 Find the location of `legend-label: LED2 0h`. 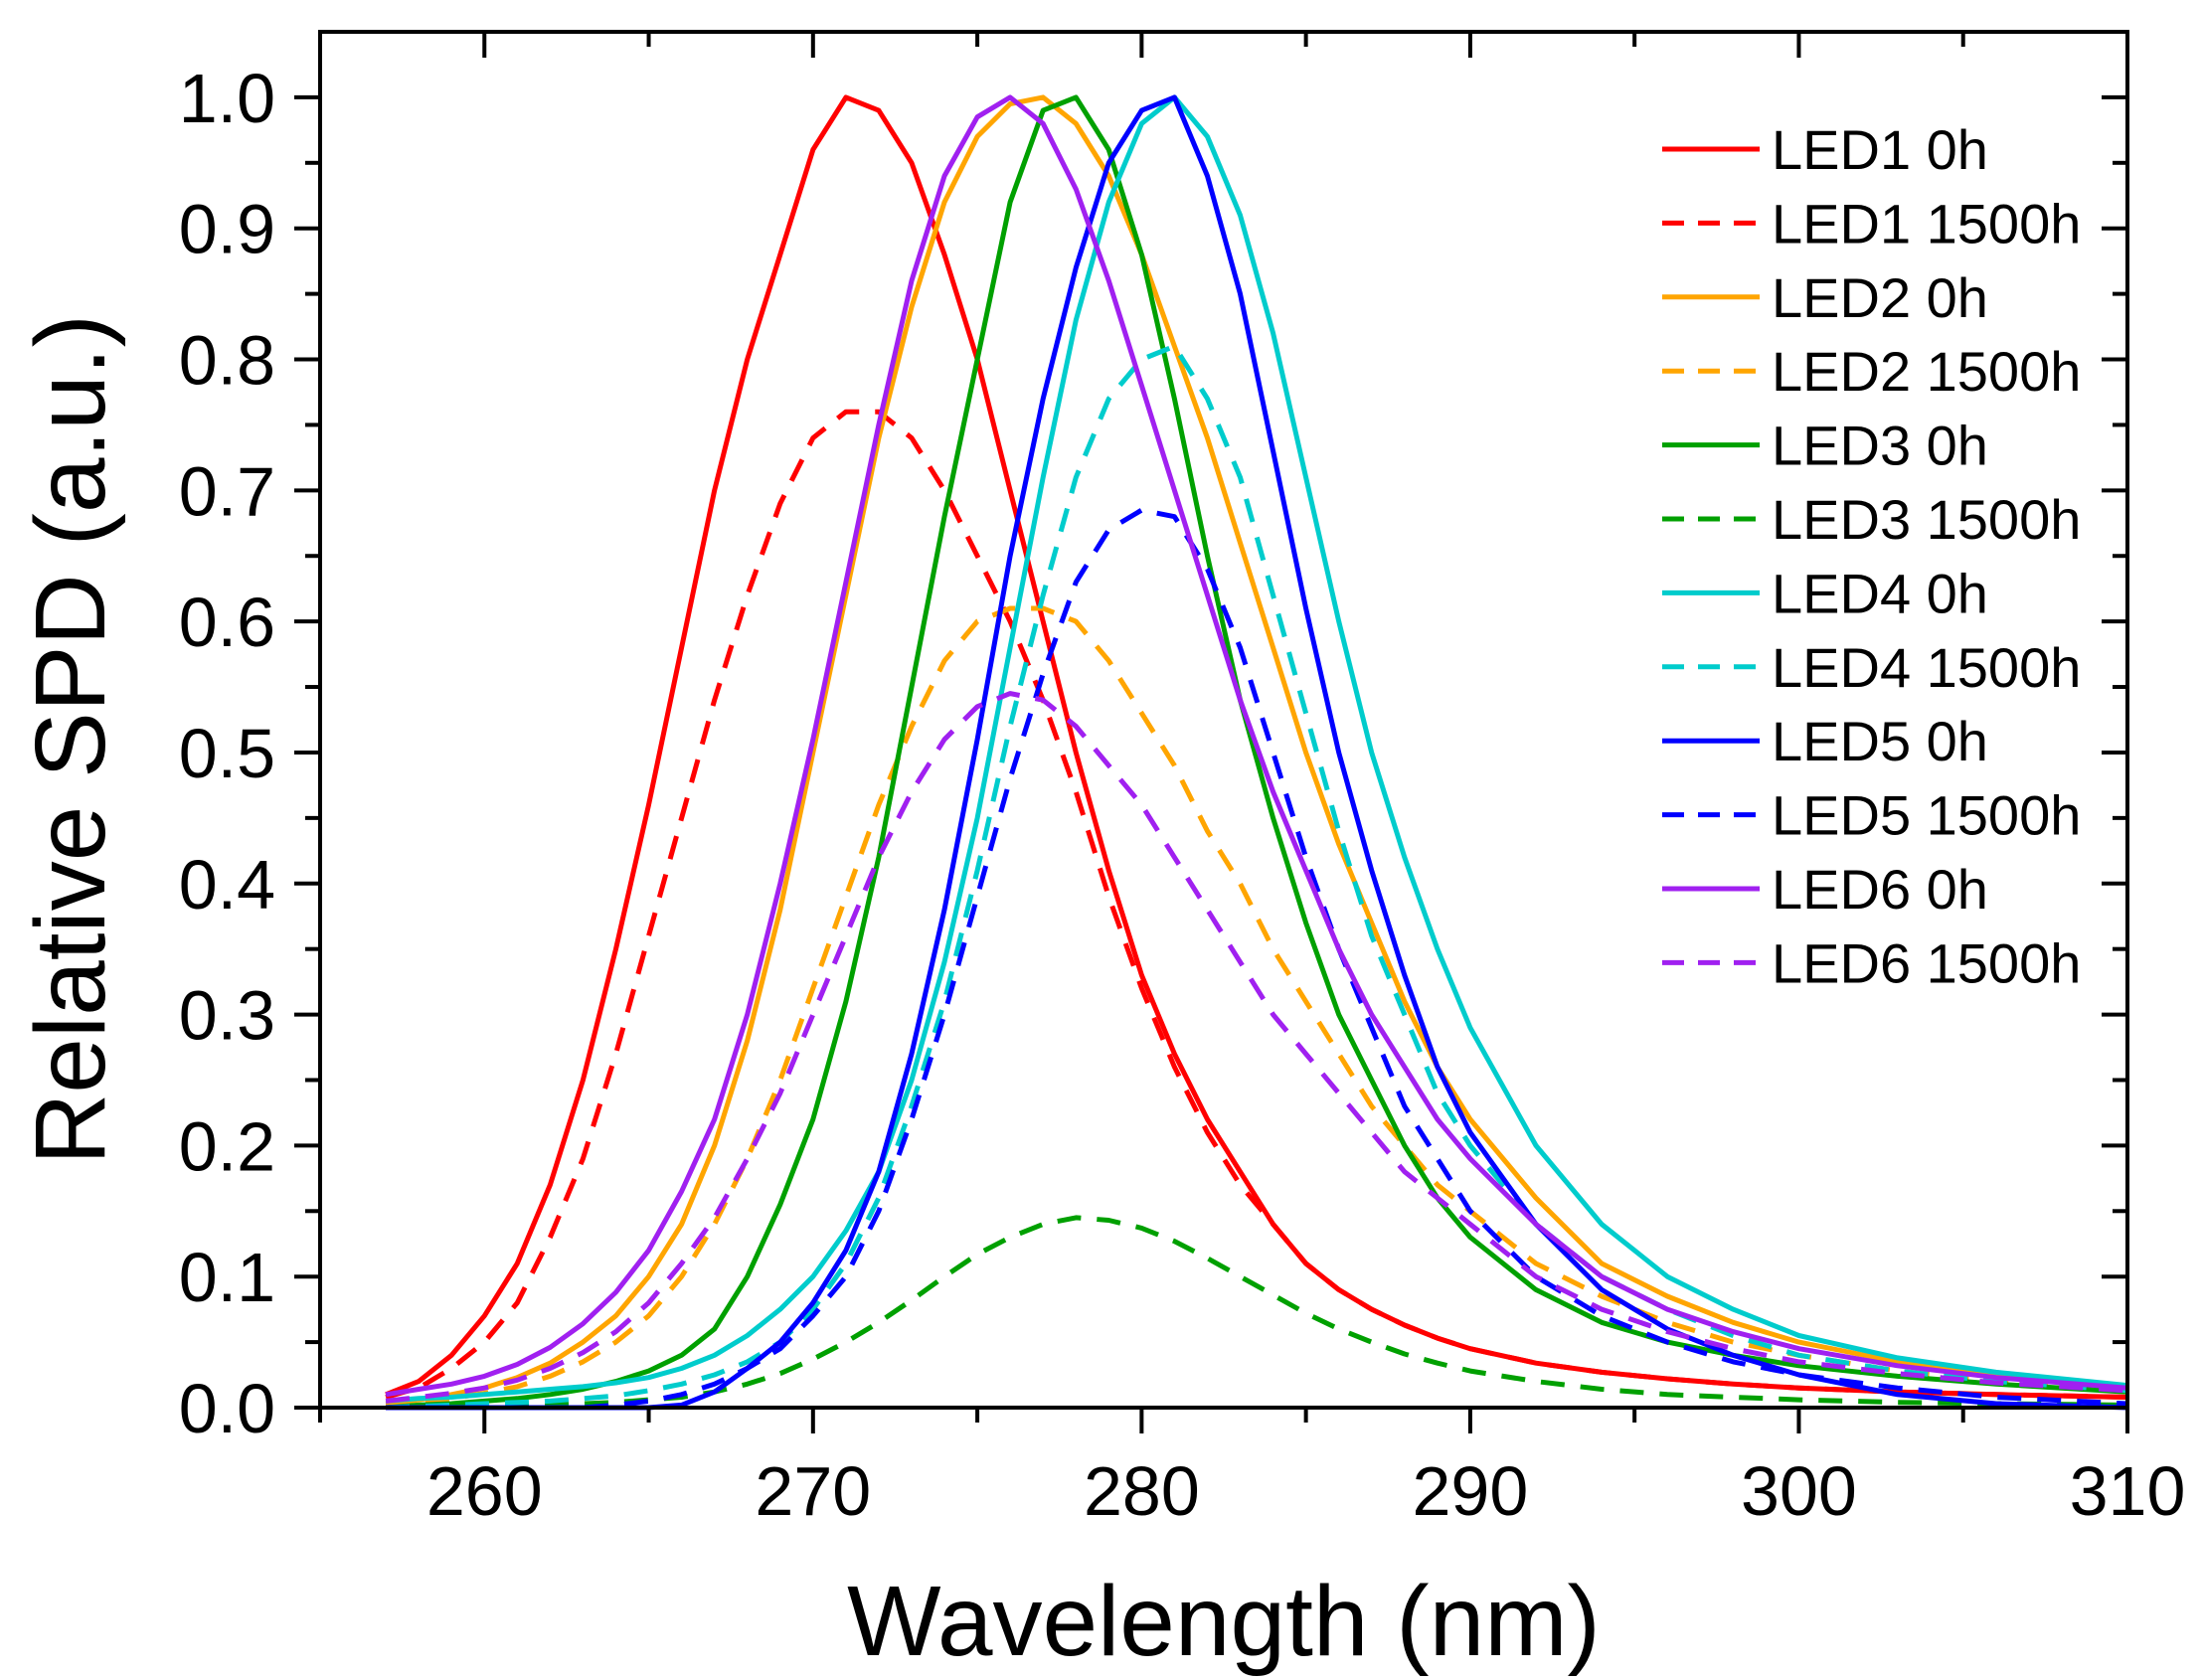

legend-label: LED2 0h is located at coordinates (1880, 297).